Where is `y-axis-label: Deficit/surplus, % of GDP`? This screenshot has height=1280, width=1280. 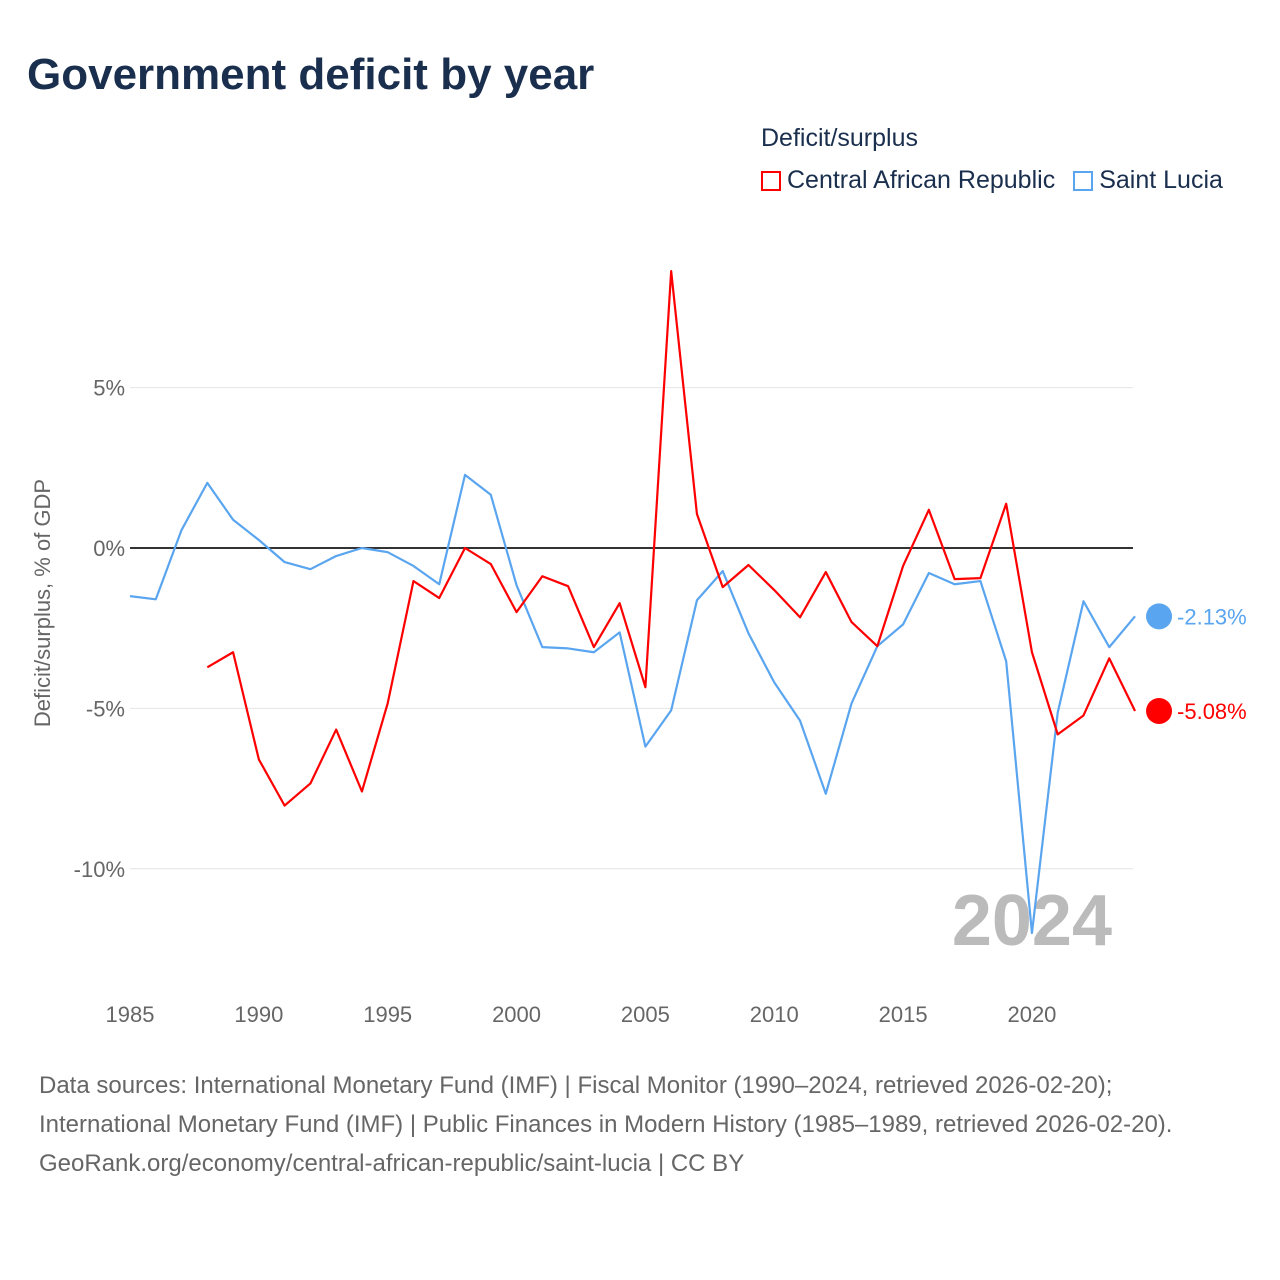 y-axis-label: Deficit/surplus, % of GDP is located at coordinates (42, 603).